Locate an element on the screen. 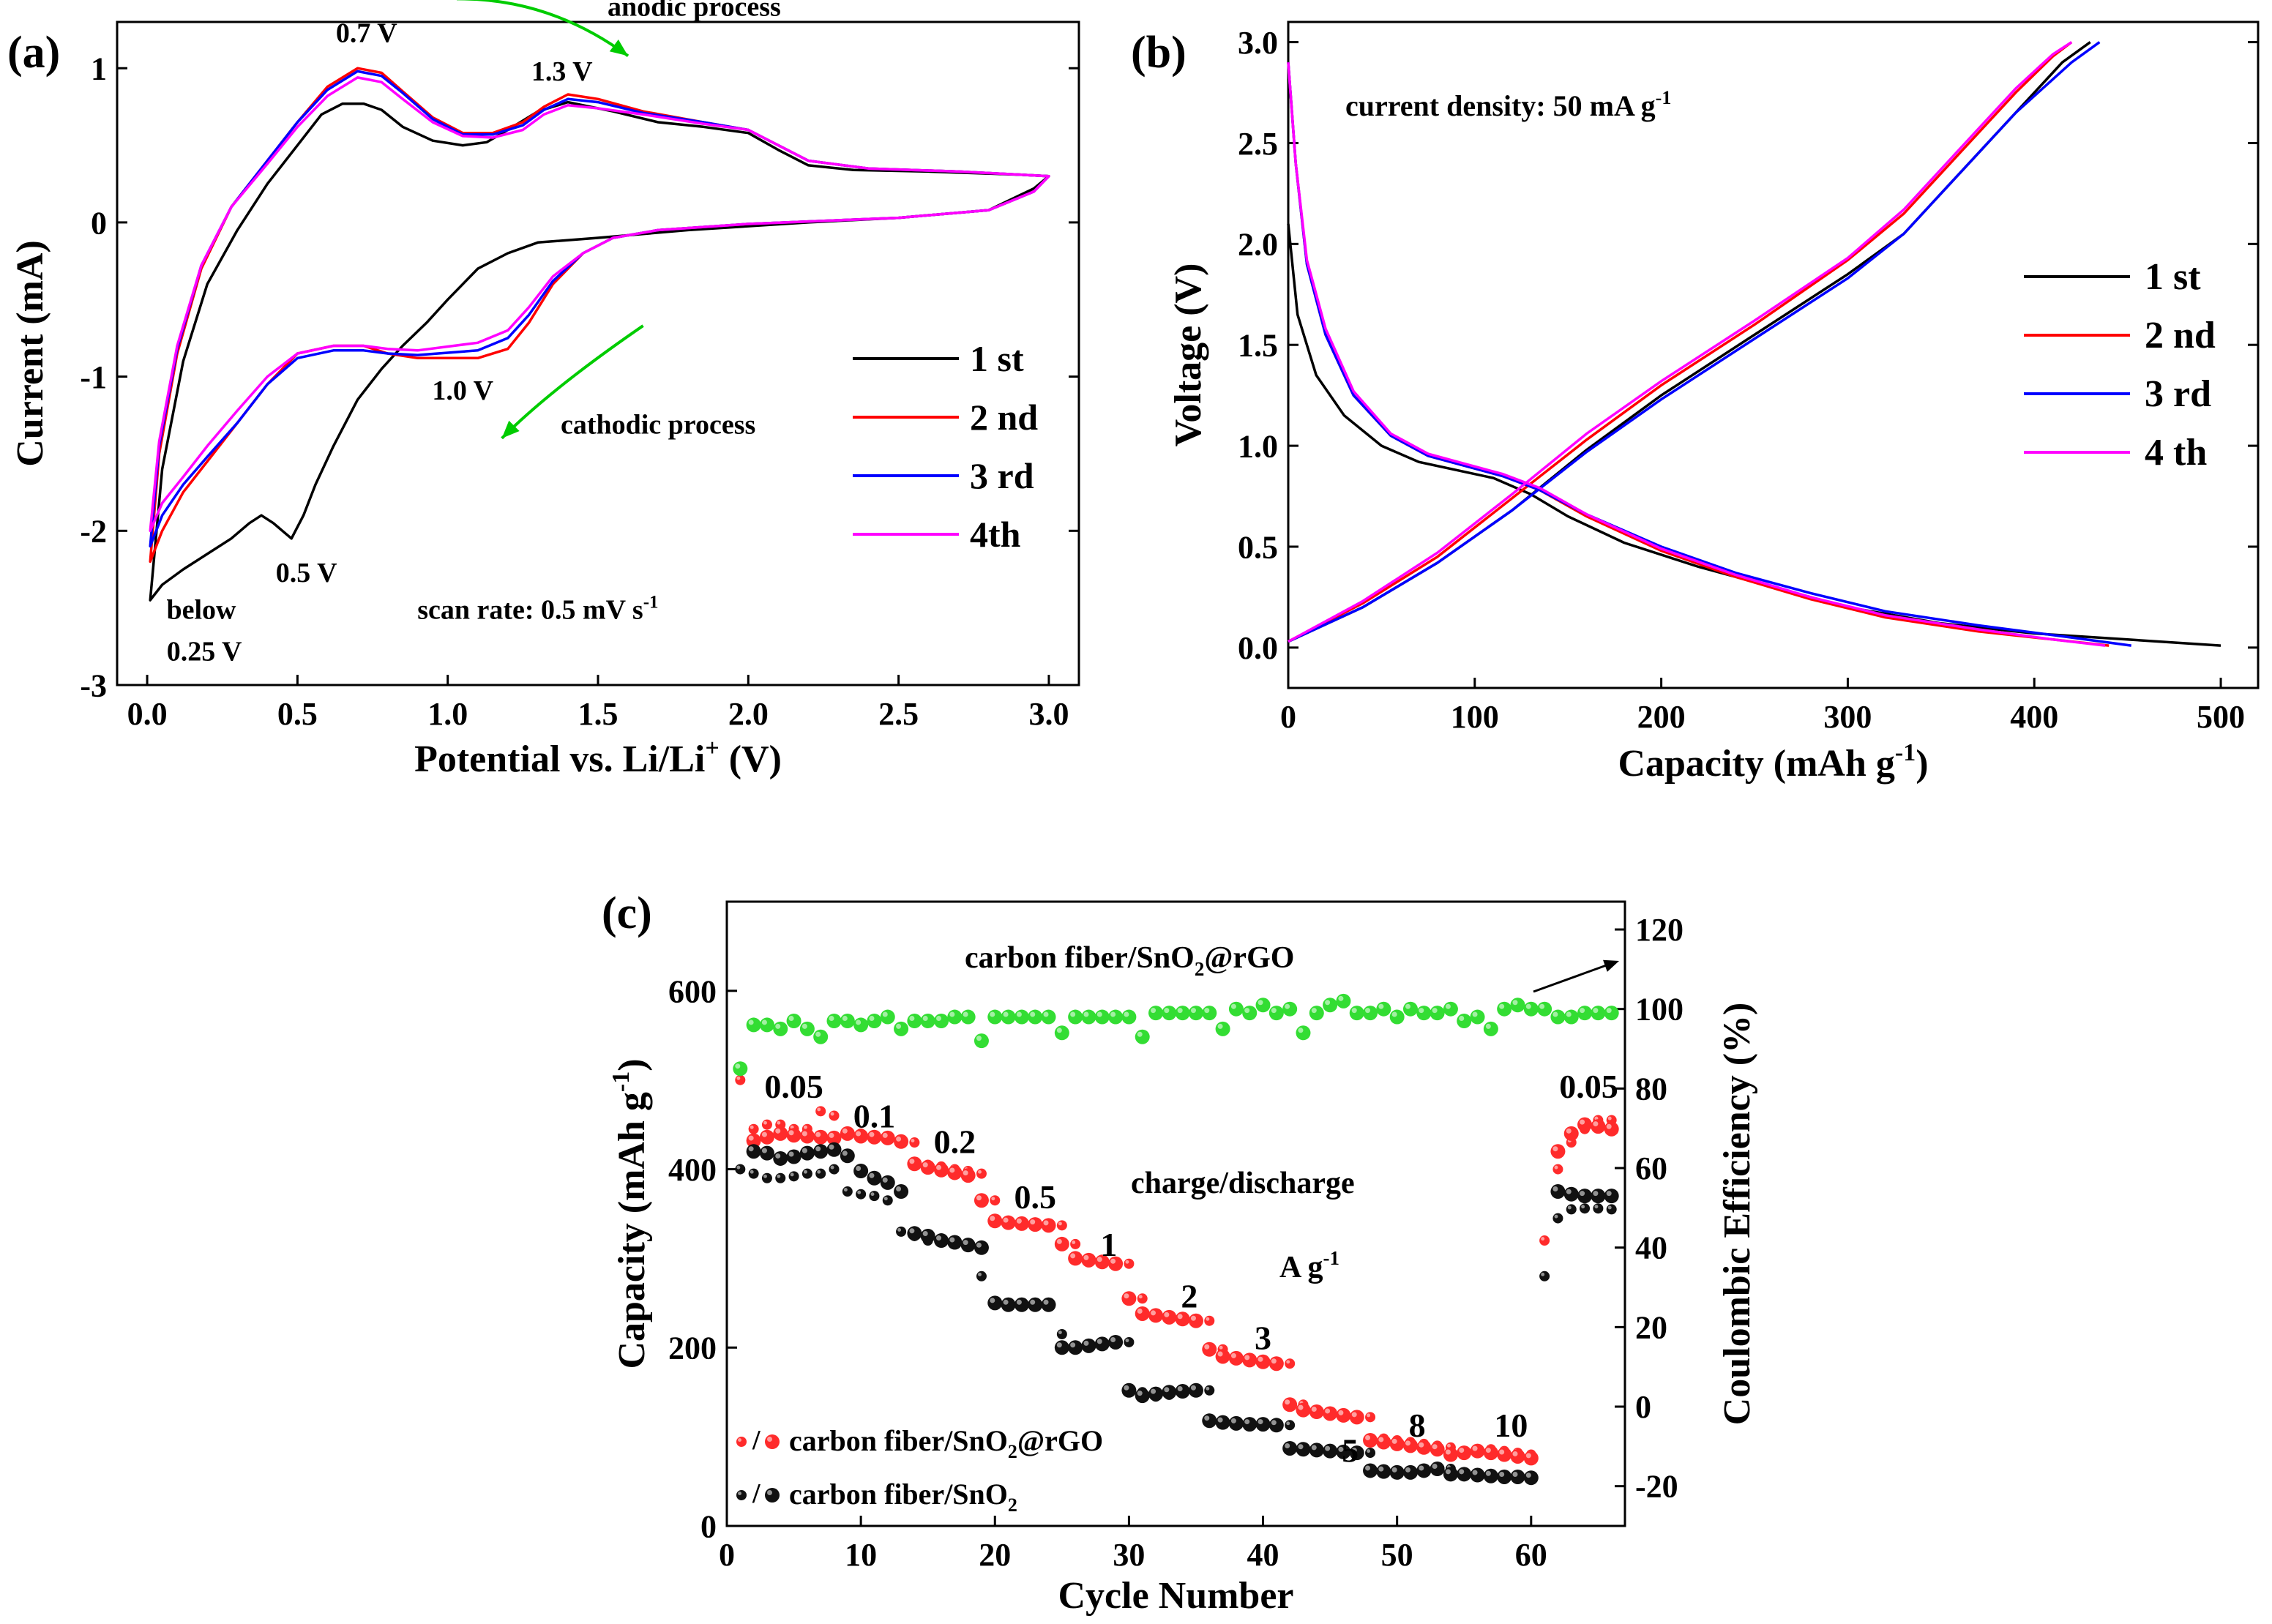 This screenshot has height=1624, width=2272. y-tick-label: 1.0 is located at coordinates (1258, 446).